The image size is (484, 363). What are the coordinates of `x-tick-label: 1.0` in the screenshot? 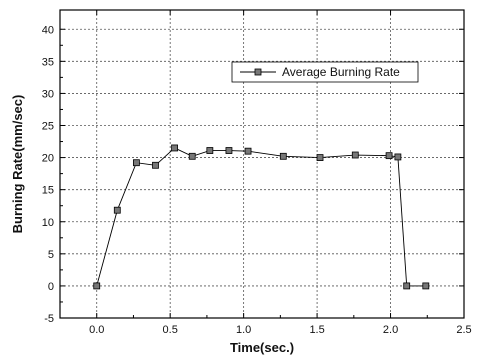 It's located at (243, 330).